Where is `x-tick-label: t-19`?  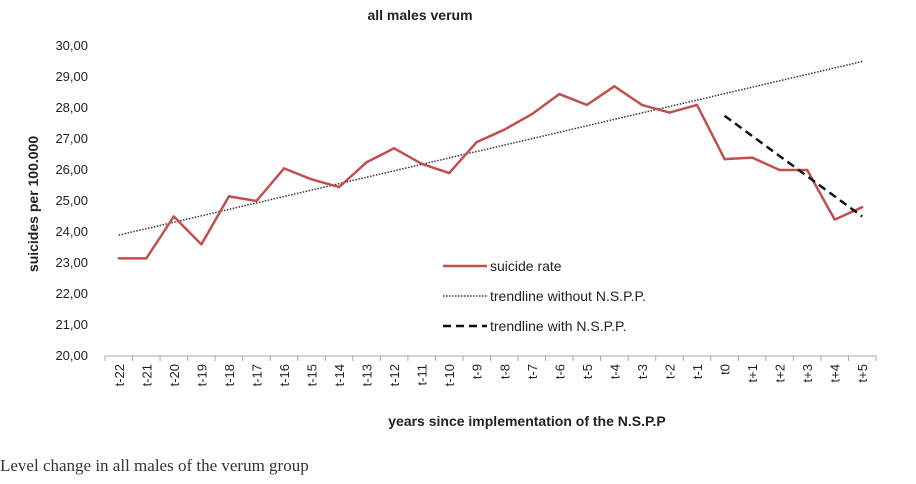 x-tick-label: t-19 is located at coordinates (201, 375).